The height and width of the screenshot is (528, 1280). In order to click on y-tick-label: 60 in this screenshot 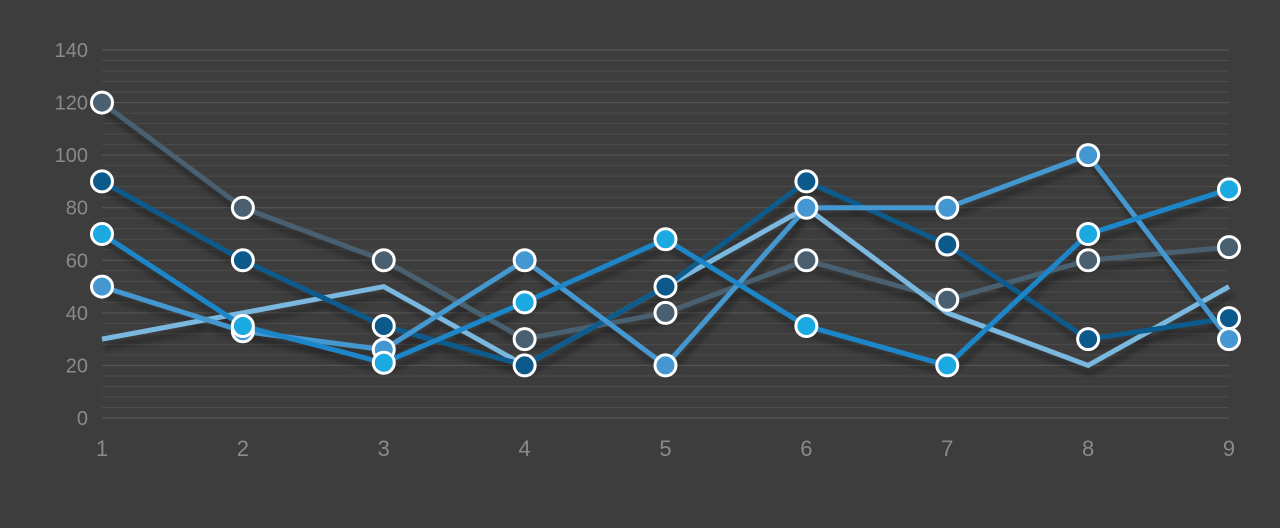, I will do `click(77, 261)`.